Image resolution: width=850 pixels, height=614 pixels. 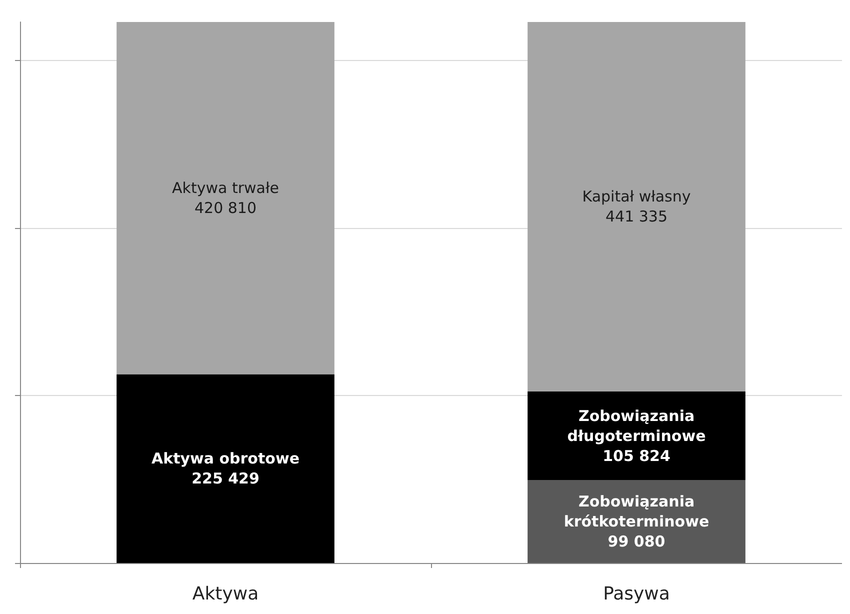 I want to click on data-label: 225 429, so click(x=226, y=479).